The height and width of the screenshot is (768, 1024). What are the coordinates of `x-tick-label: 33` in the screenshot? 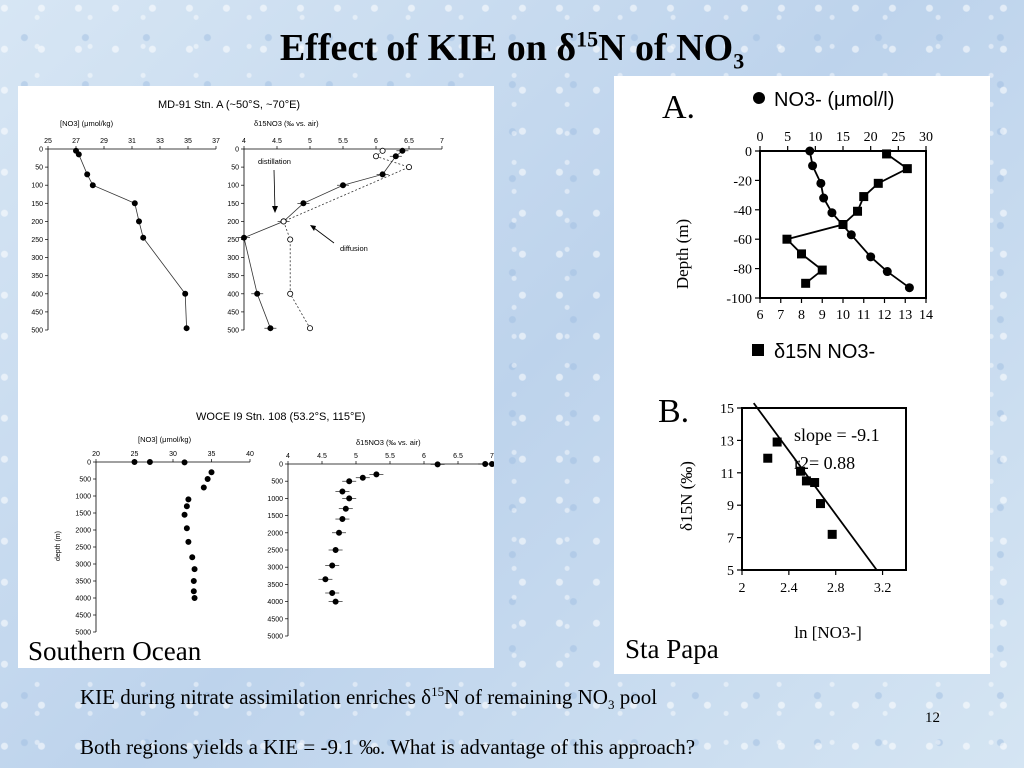 It's located at (160, 141).